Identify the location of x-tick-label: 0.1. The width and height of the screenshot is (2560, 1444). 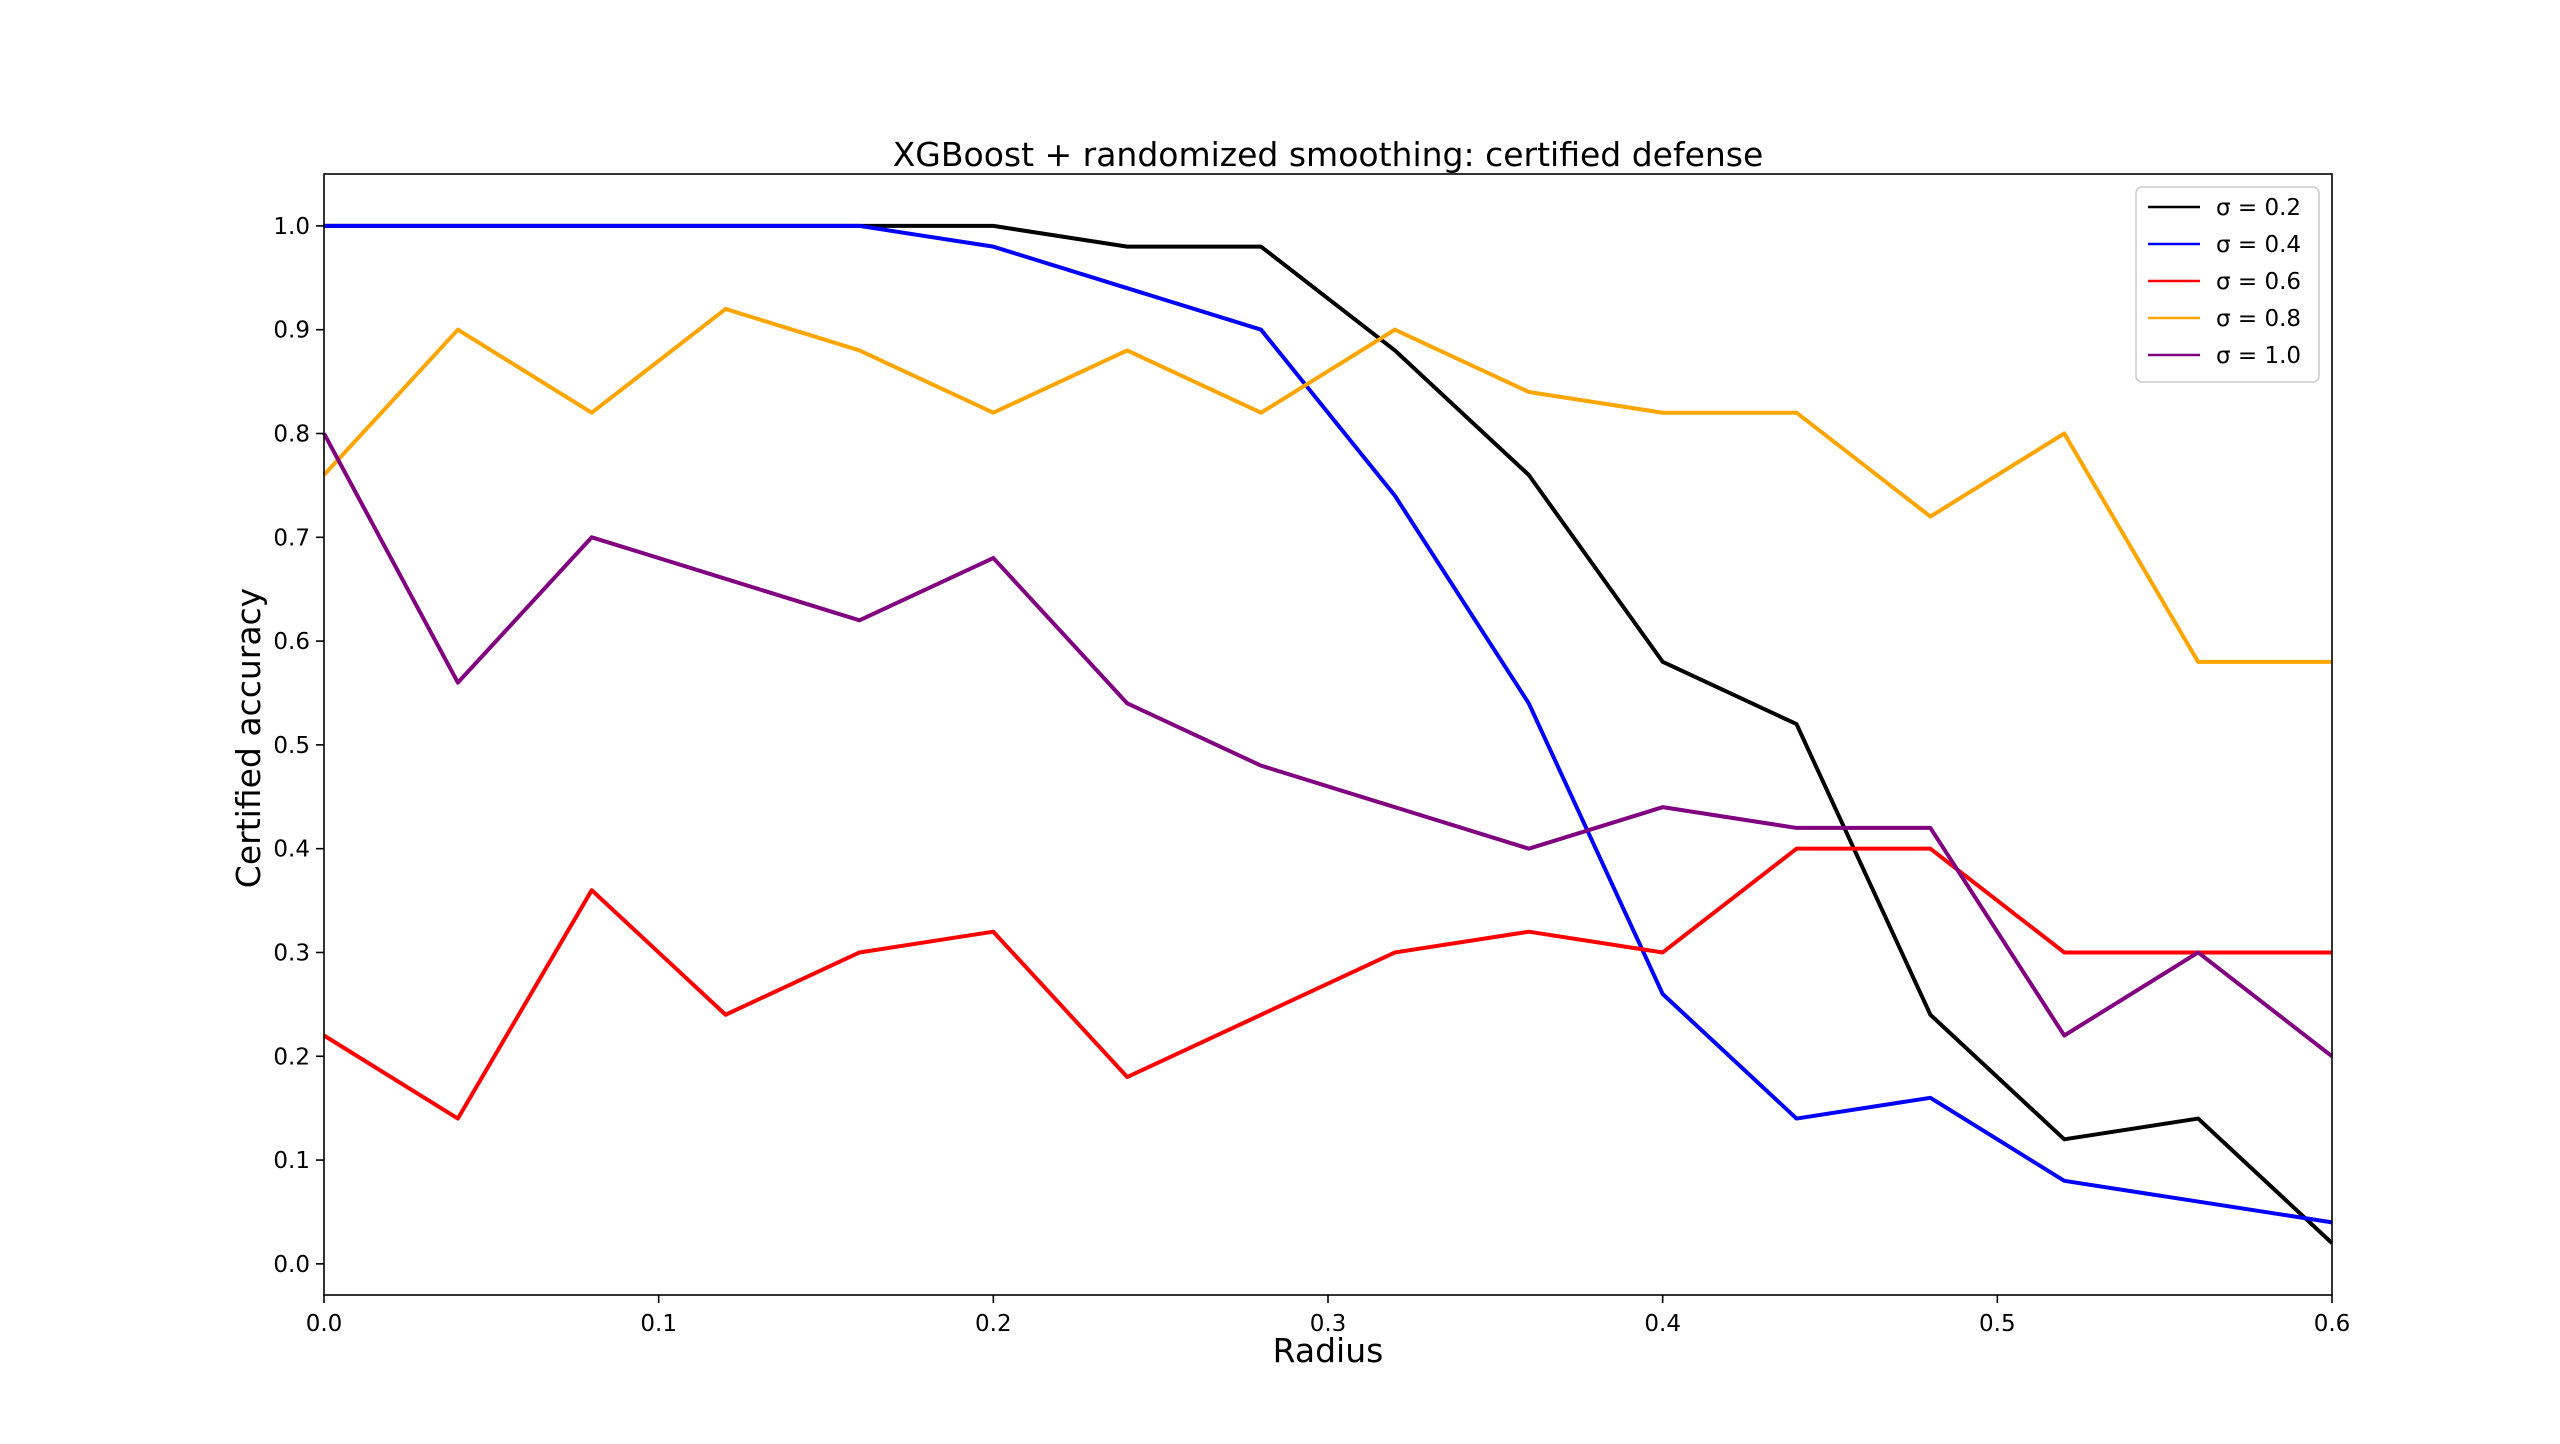
(658, 1324).